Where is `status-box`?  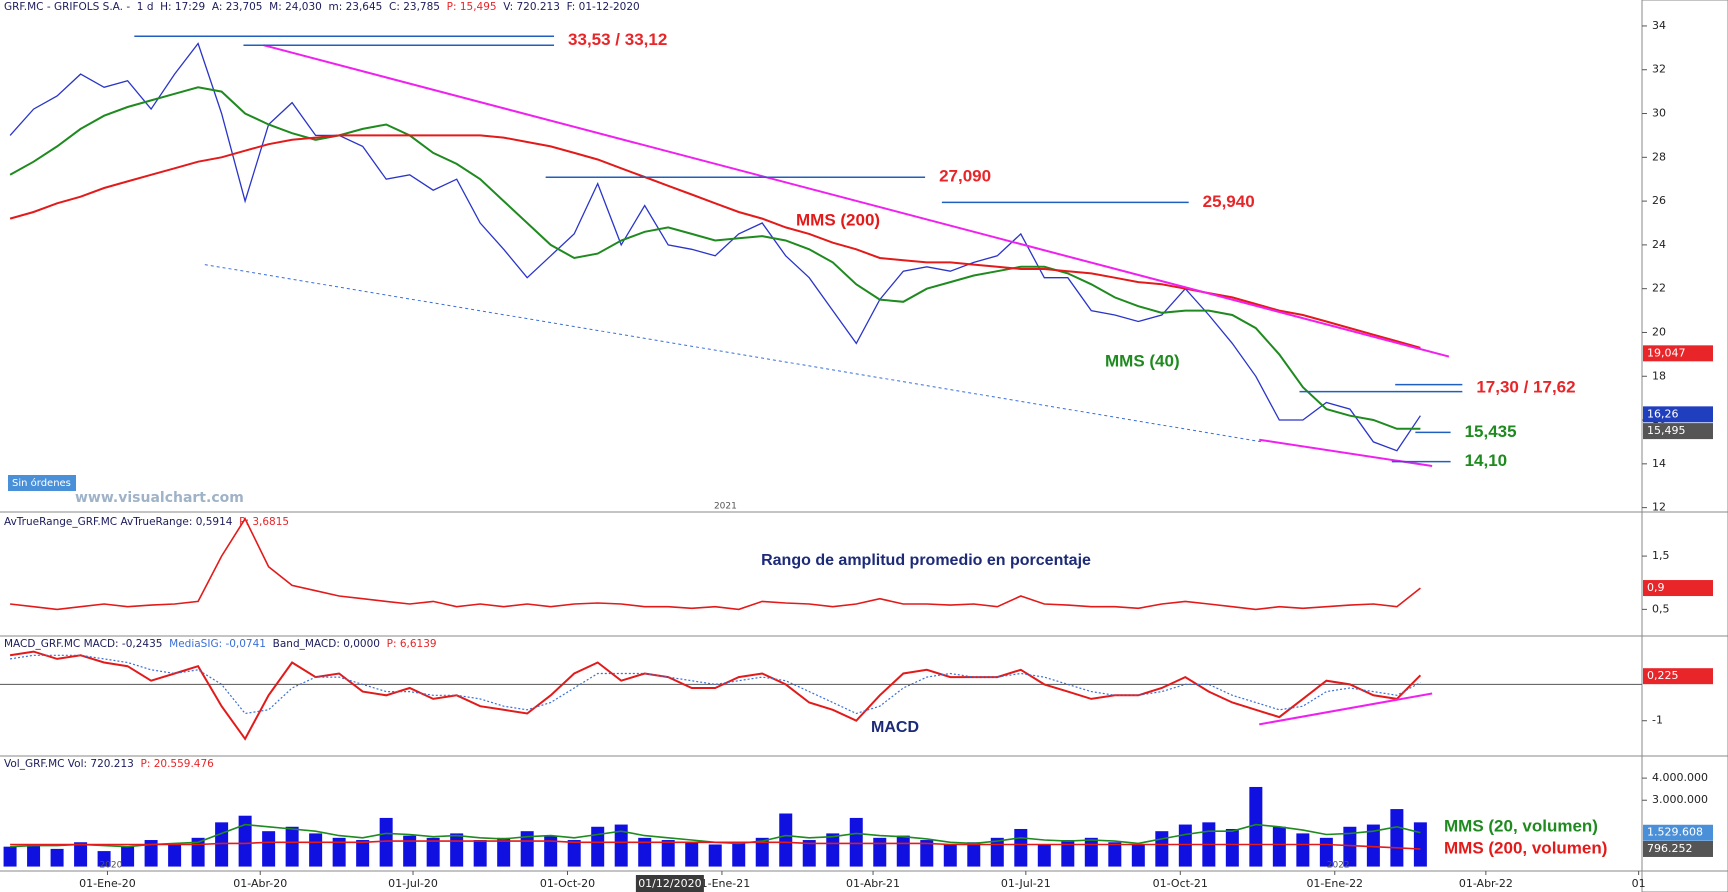 status-box is located at coordinates (42, 483).